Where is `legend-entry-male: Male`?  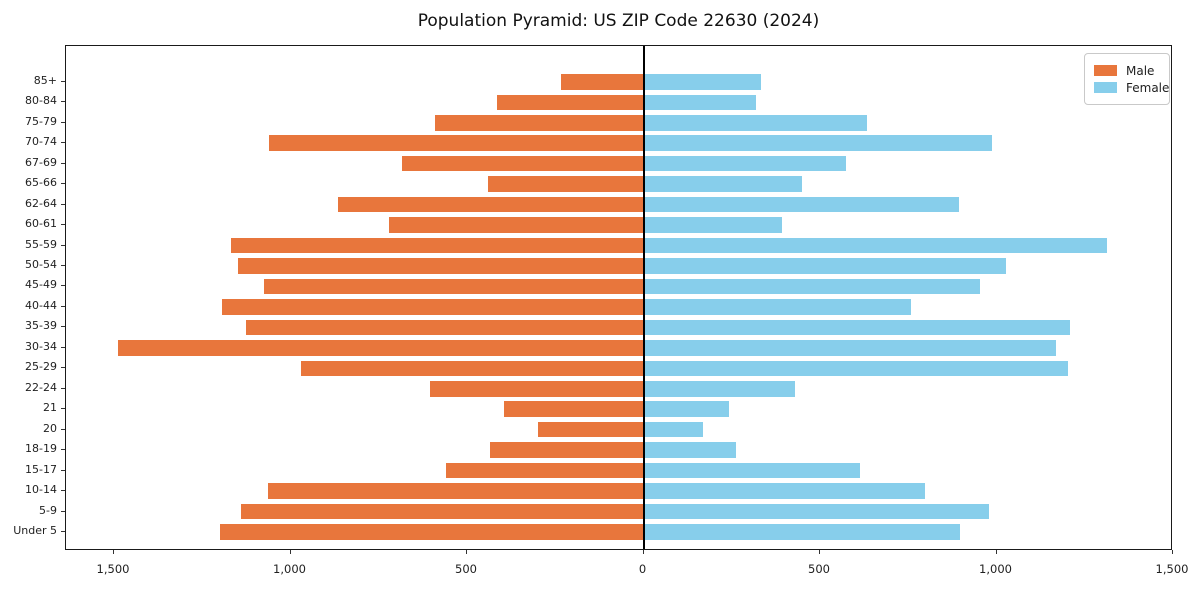 legend-entry-male: Male is located at coordinates (1127, 70).